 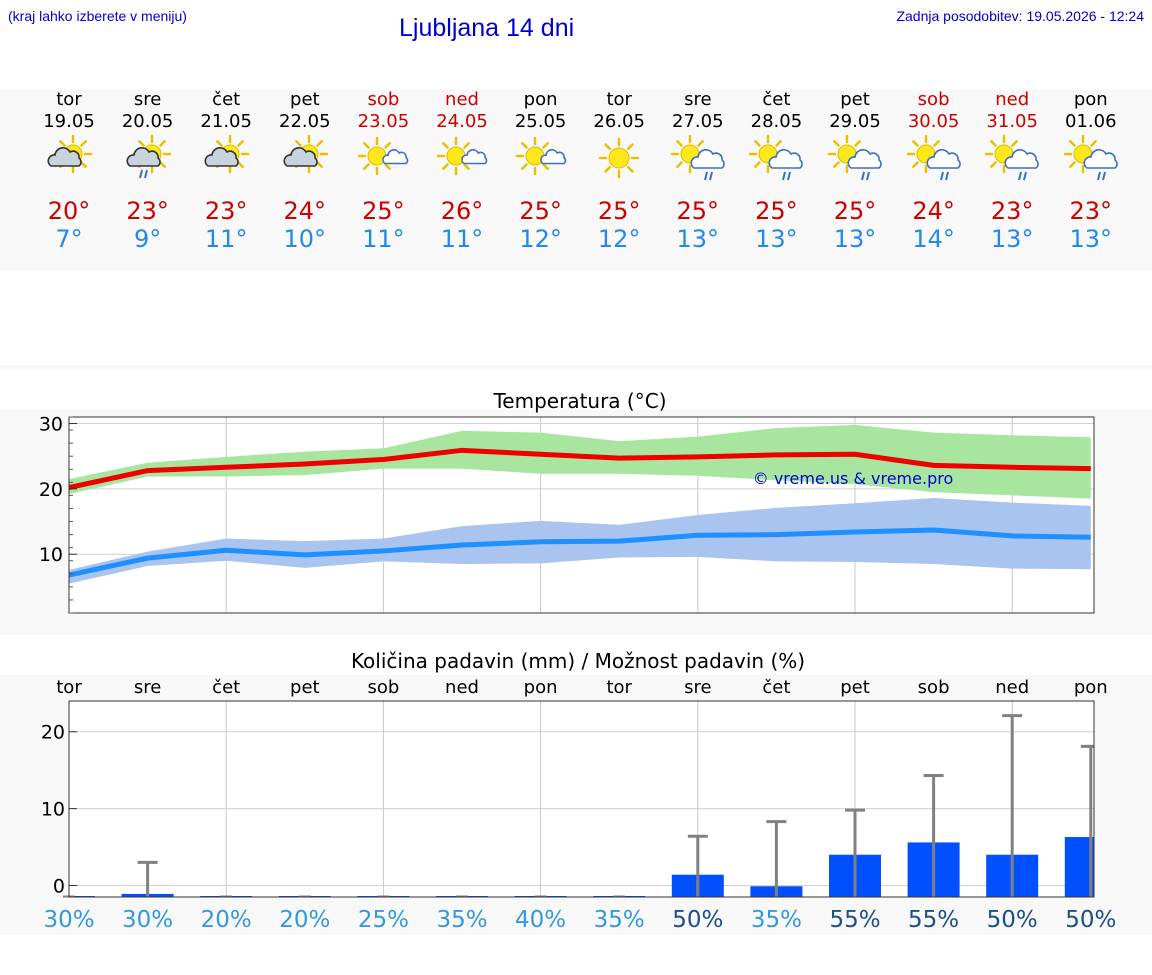 What do you see at coordinates (1012, 111) in the screenshot?
I see `day-column: ned 31.05` at bounding box center [1012, 111].